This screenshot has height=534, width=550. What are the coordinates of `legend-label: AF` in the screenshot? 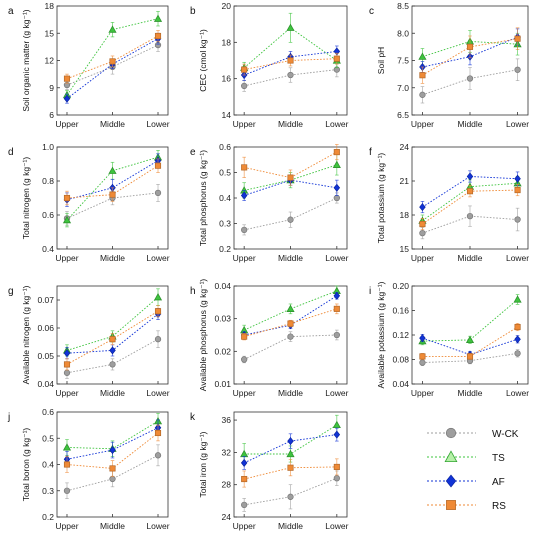 It's located at (498, 482).